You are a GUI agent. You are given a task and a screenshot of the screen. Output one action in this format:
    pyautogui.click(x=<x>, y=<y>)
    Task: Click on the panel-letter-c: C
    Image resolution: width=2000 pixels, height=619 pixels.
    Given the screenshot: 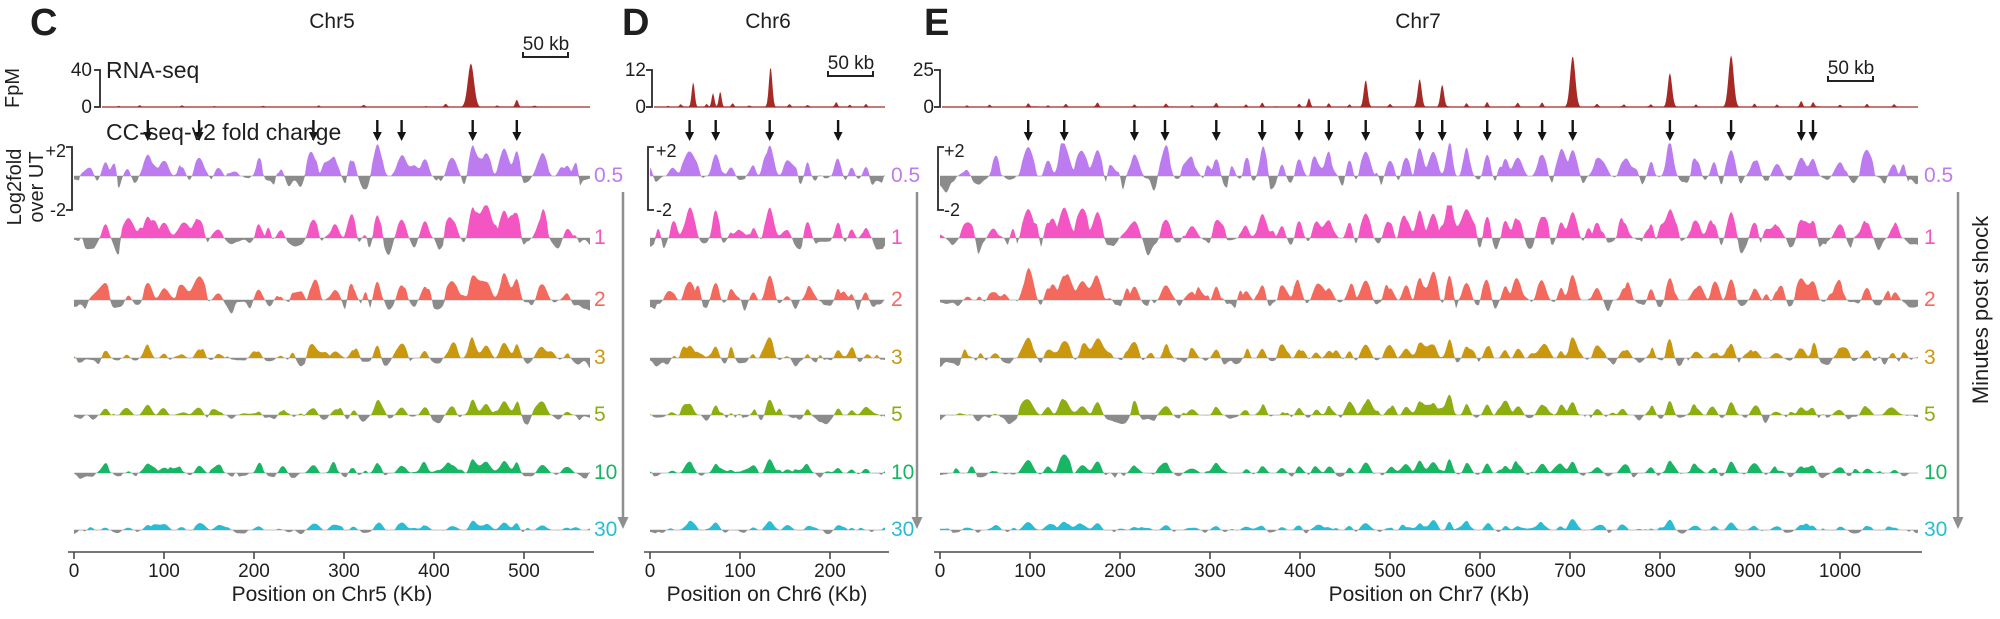 What is the action you would take?
    pyautogui.click(x=44, y=23)
    